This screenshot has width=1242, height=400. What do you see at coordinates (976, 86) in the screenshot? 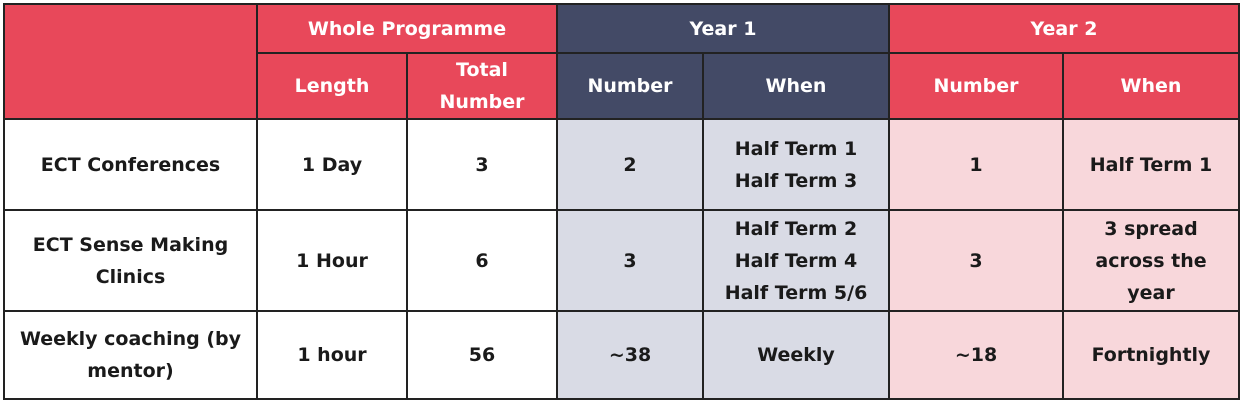
I see `header-year2-number: Number` at bounding box center [976, 86].